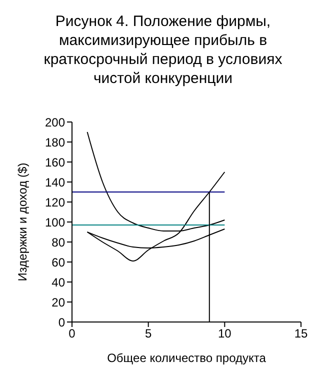 The width and height of the screenshot is (326, 390). I want to click on x-tick-label: 10, so click(225, 333).